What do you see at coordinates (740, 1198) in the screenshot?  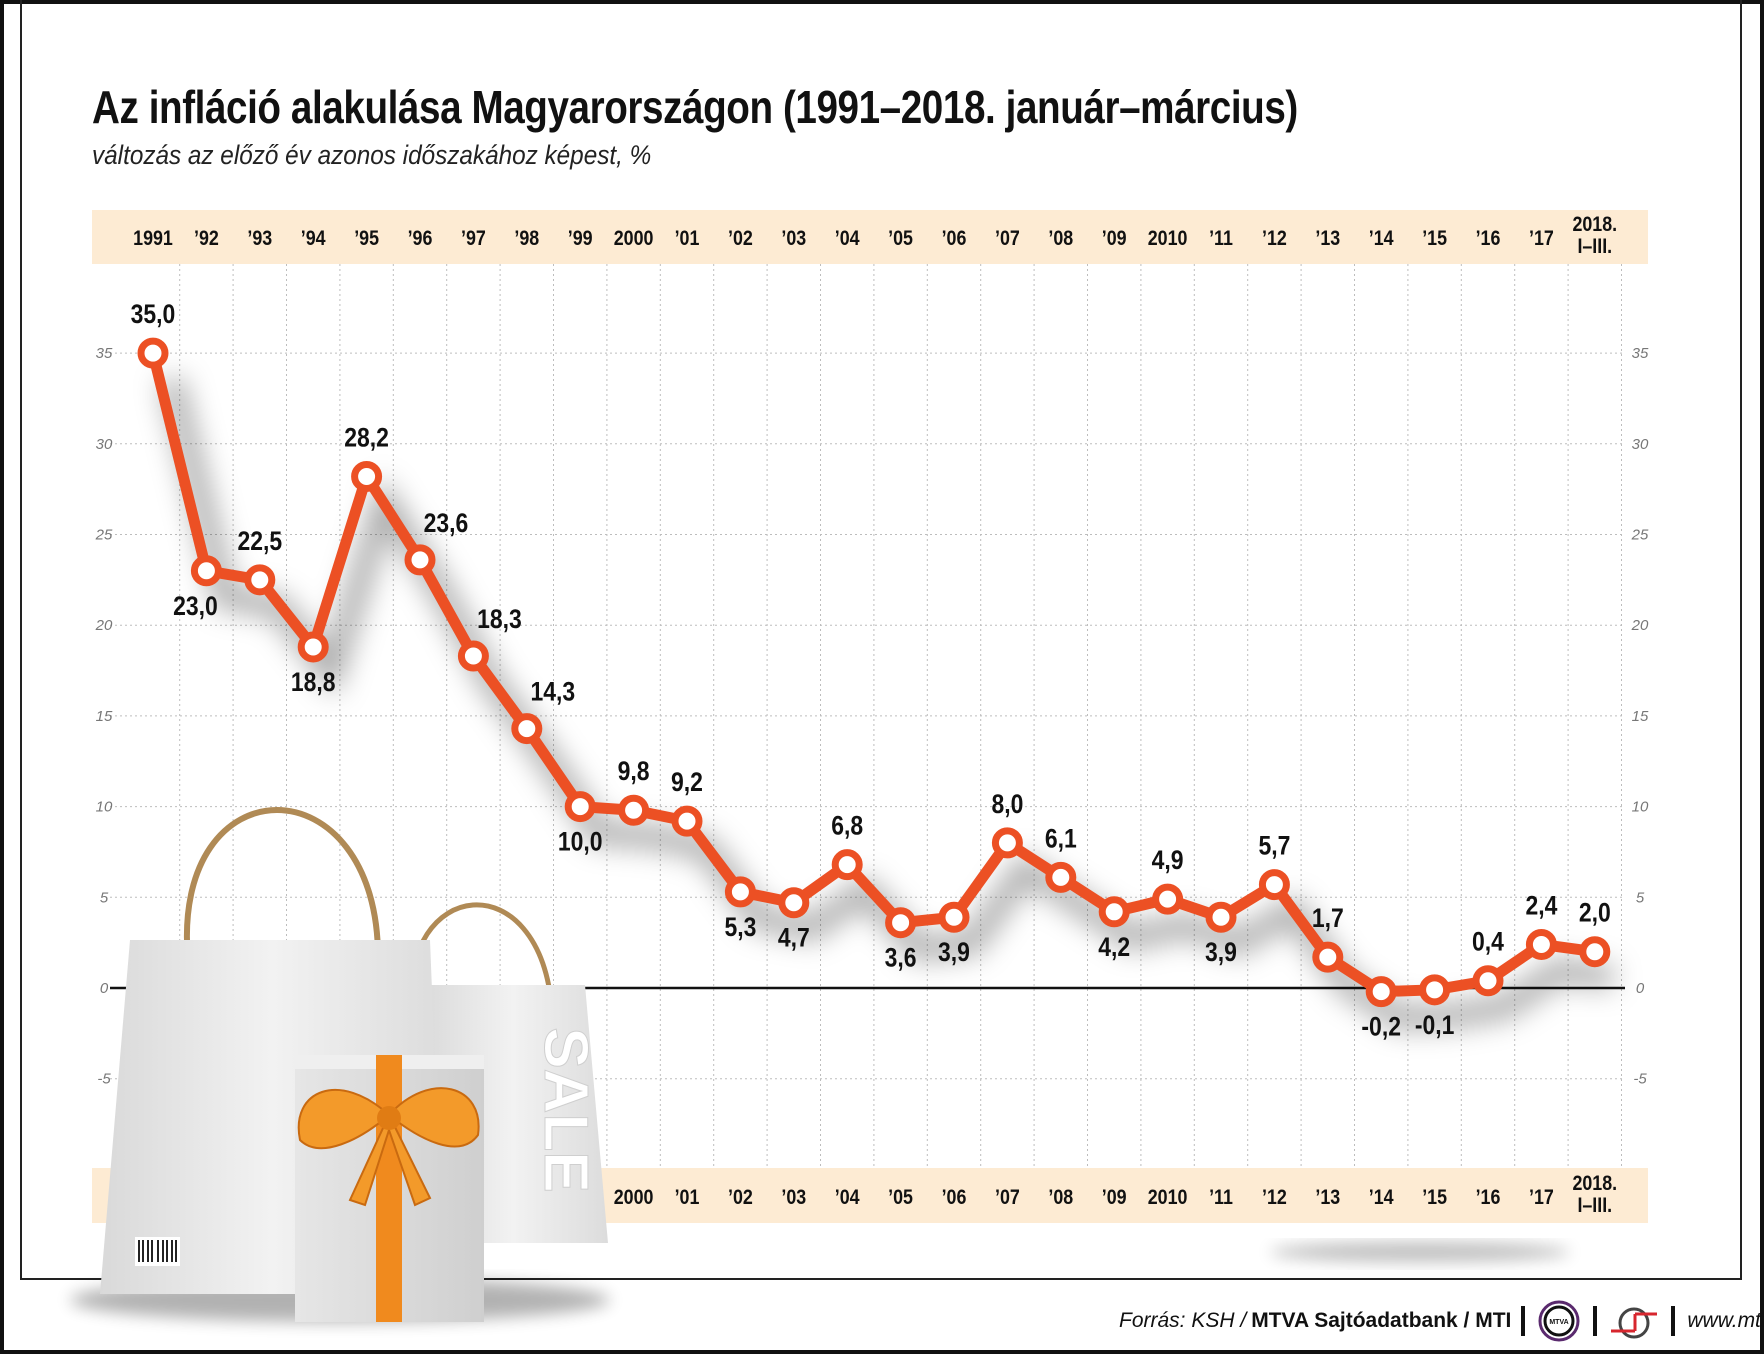 I see `x-axis-category-label: ’02` at bounding box center [740, 1198].